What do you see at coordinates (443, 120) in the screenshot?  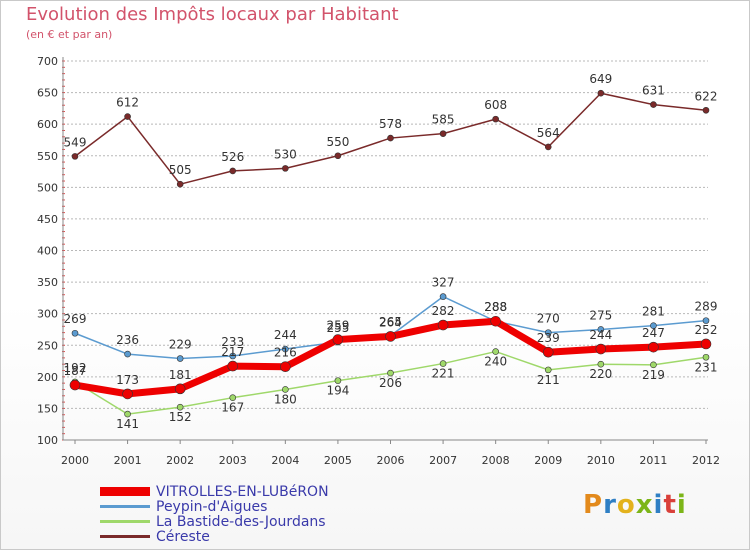 I see `data-label-0: 585` at bounding box center [443, 120].